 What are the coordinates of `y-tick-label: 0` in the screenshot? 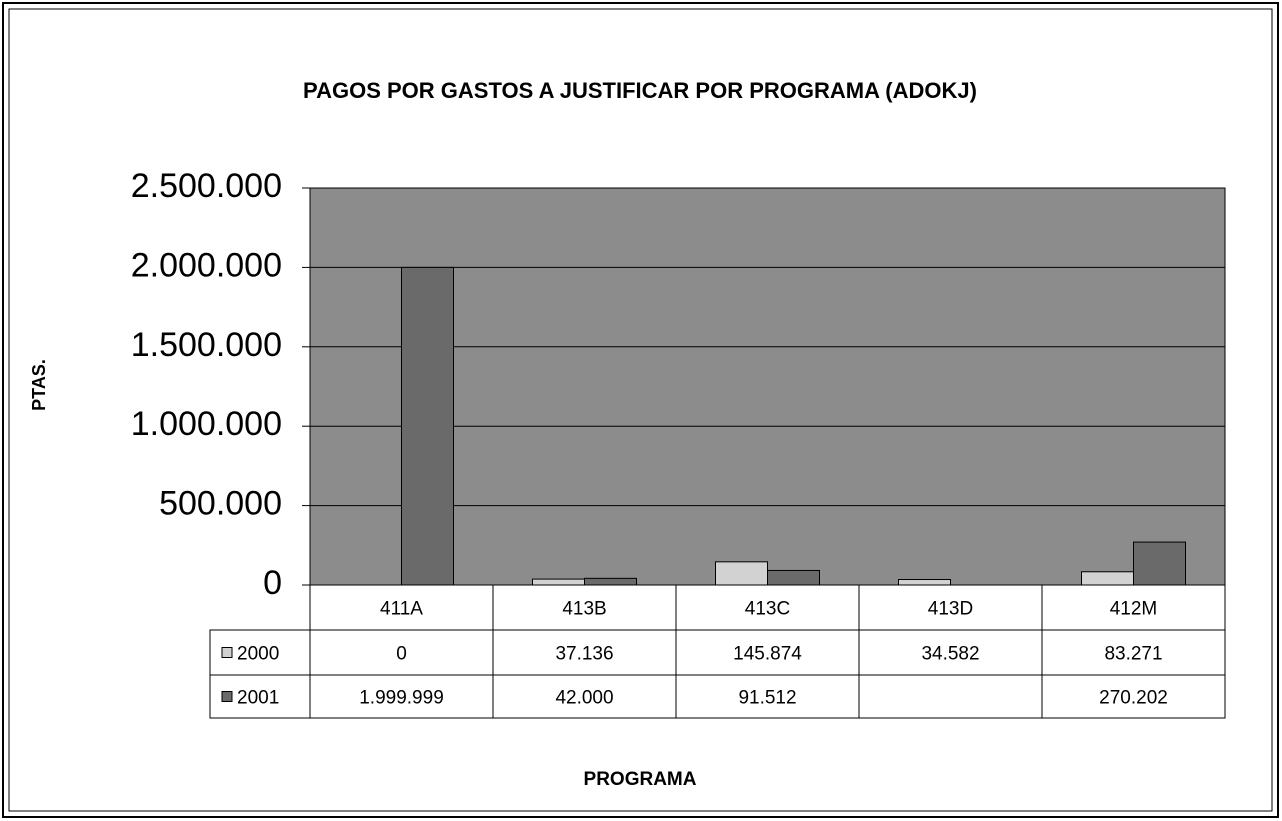 It's located at (272, 583).